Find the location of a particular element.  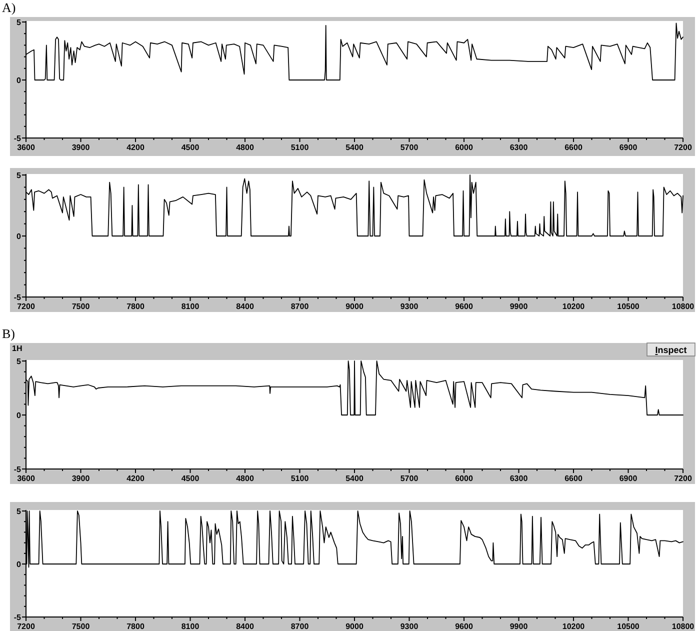

chart-title: A) is located at coordinates (9, 7).